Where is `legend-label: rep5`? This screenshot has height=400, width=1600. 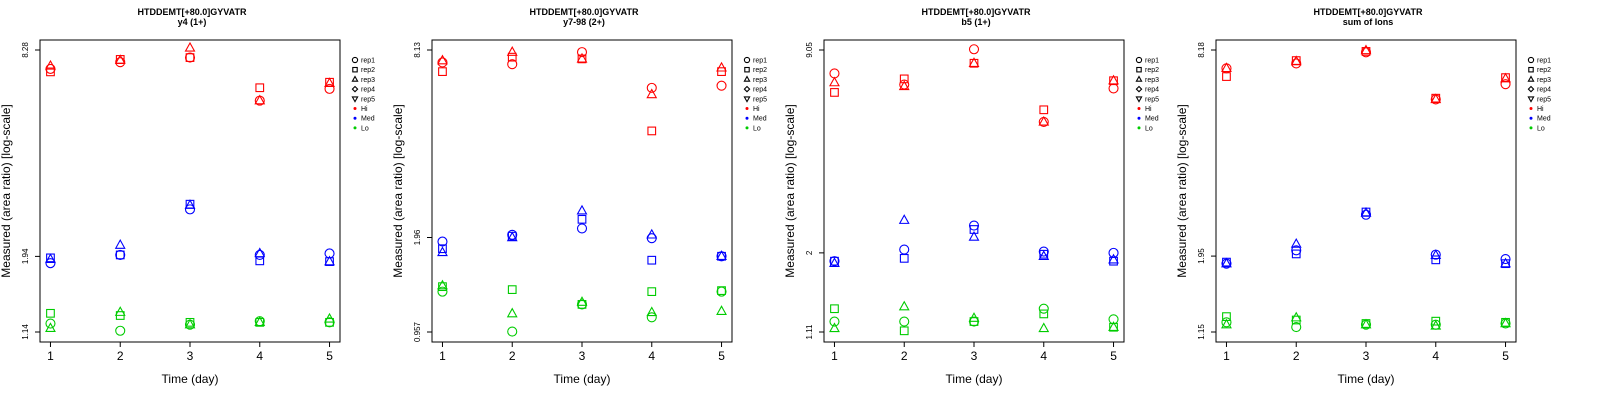
legend-label: rep5 is located at coordinates (760, 99).